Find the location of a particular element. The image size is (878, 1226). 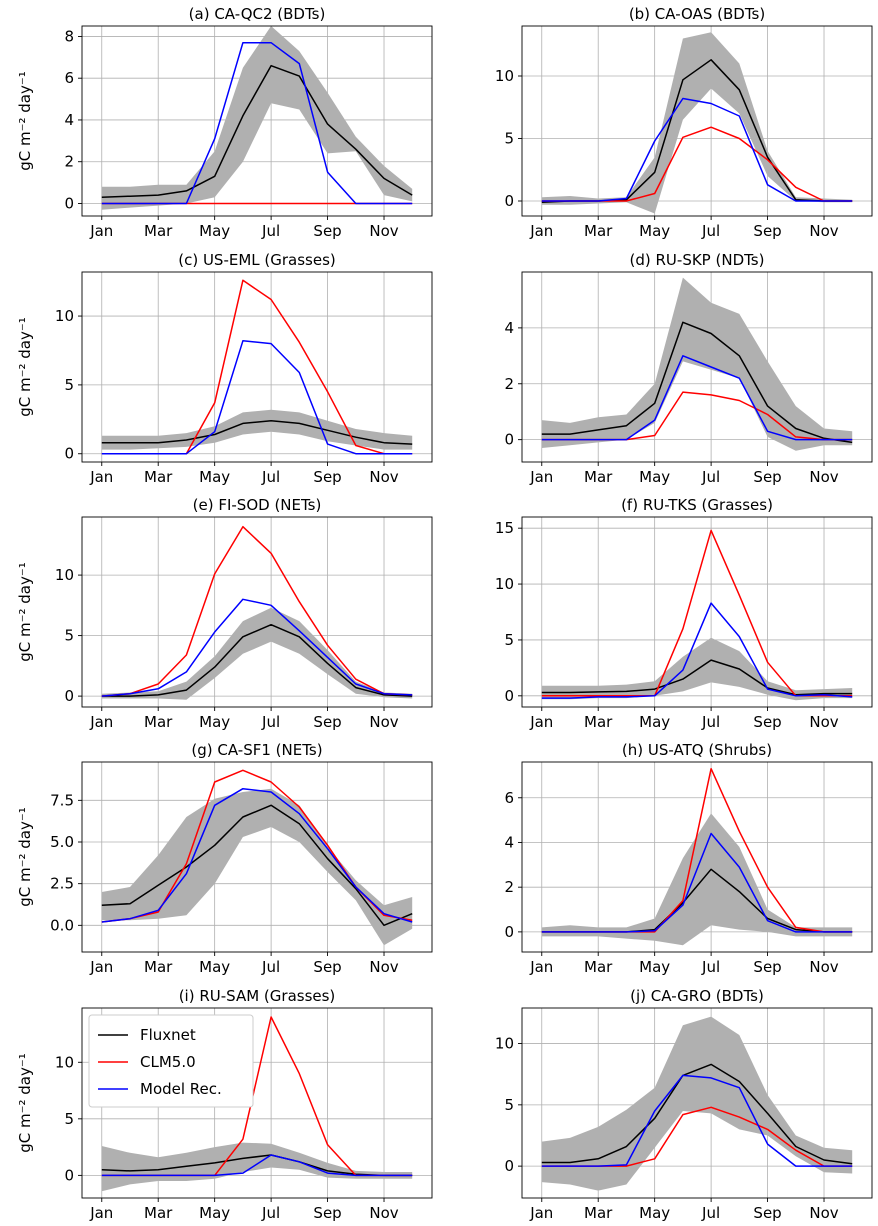

panel-title: (d) RU-SKP (NDTs) is located at coordinates (697, 260).